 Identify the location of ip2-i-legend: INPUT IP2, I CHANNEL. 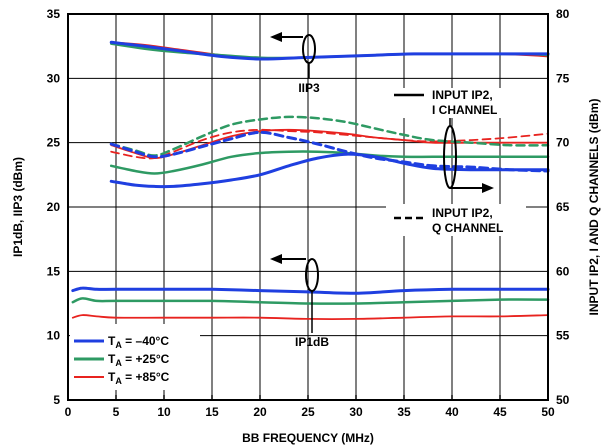
(456, 103).